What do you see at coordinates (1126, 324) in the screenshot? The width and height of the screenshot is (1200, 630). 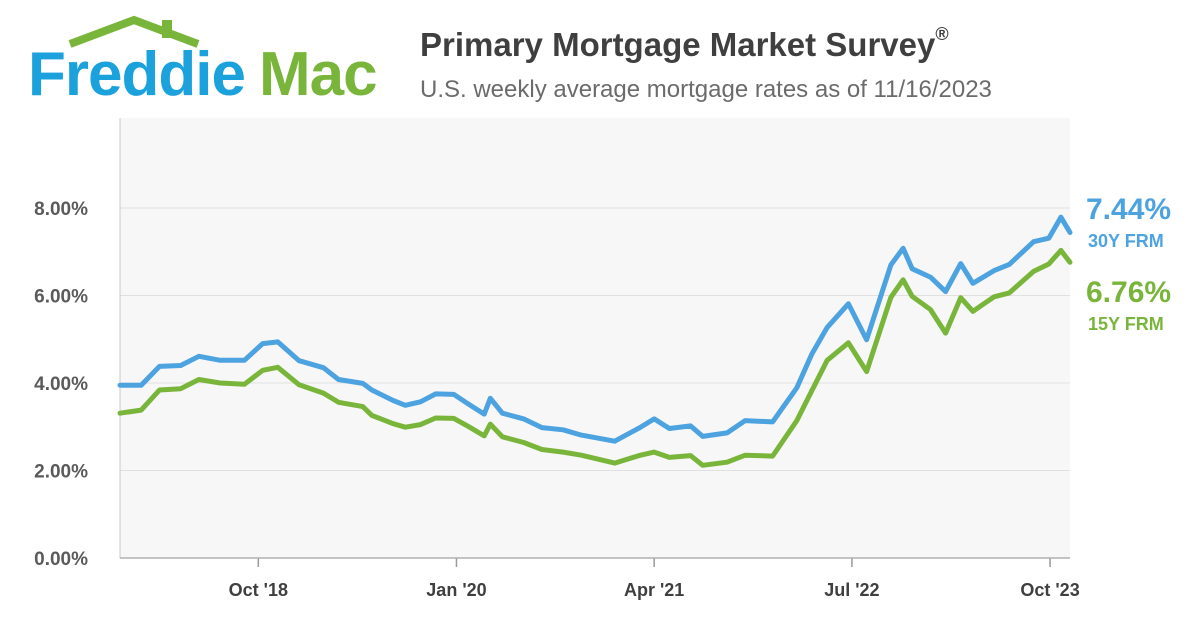 I see `series-label-15y-frm: 15Y FRM` at bounding box center [1126, 324].